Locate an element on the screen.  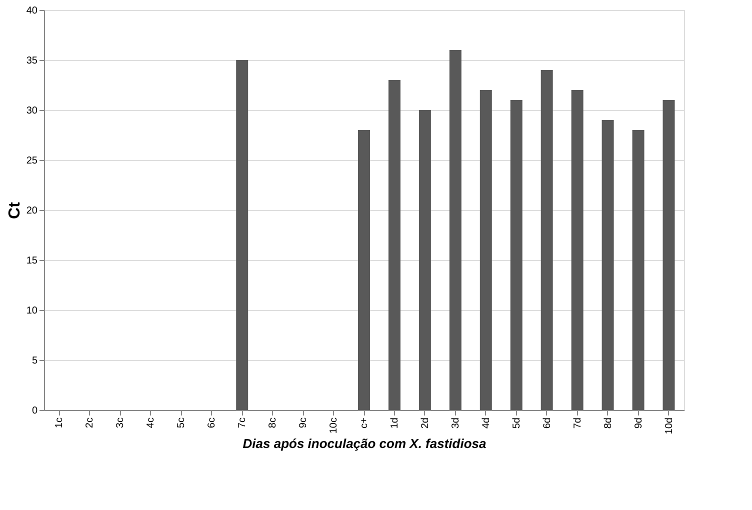
y-tick-label: 35 is located at coordinates (32, 61).